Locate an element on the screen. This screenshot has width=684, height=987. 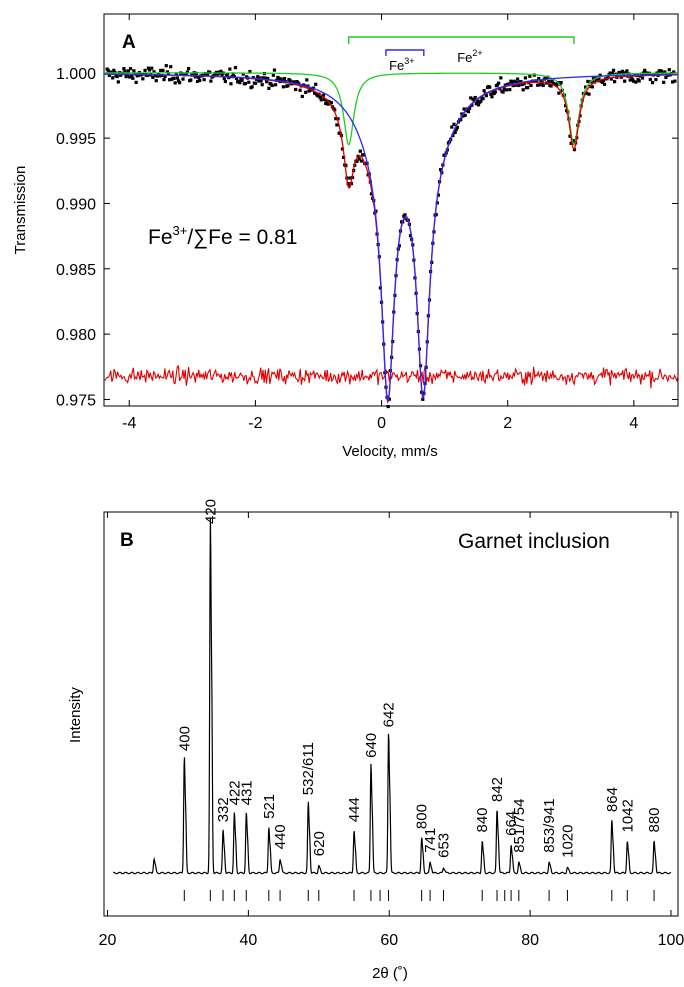
peak-label: 864 is located at coordinates (612, 799).